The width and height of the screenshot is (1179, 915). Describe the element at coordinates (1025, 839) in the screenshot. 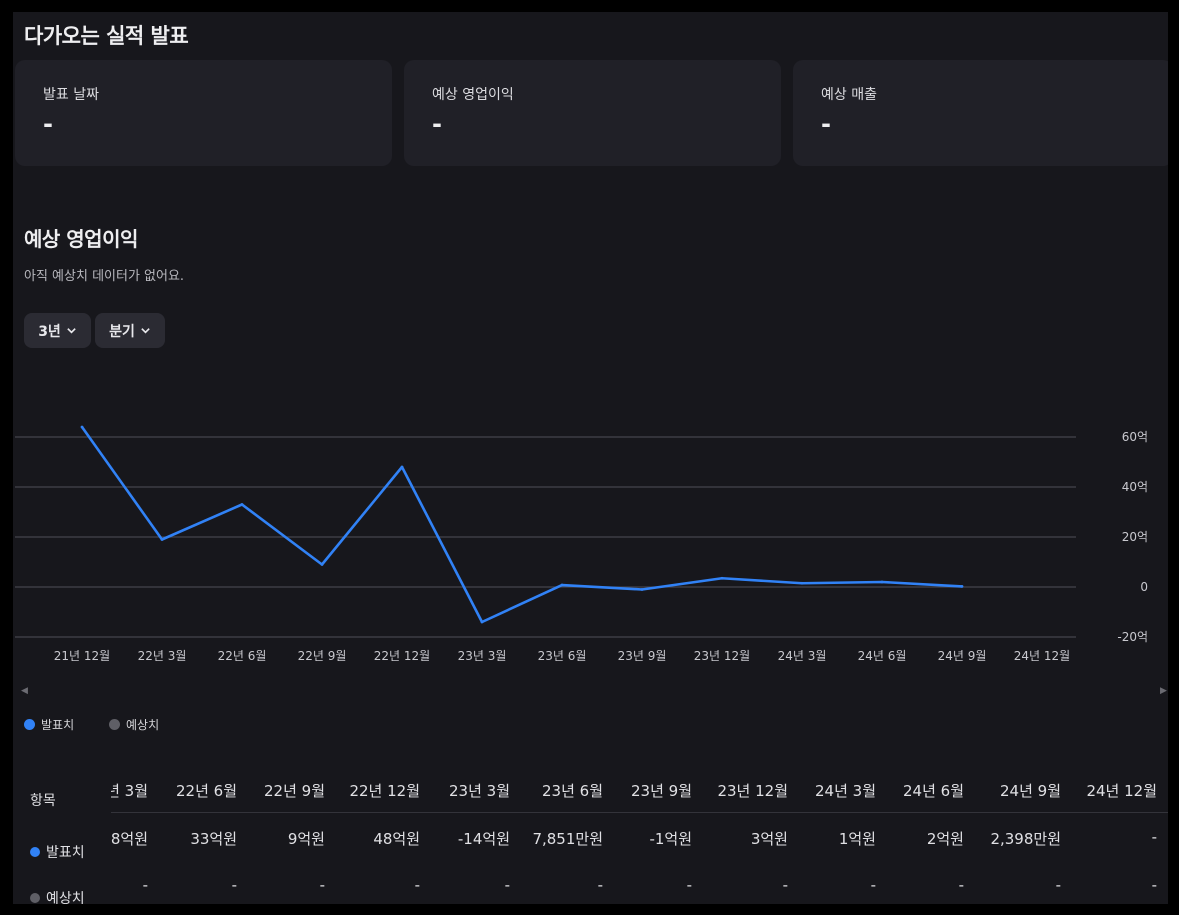

I see `actual-value-cell: 2,398만원` at that location.